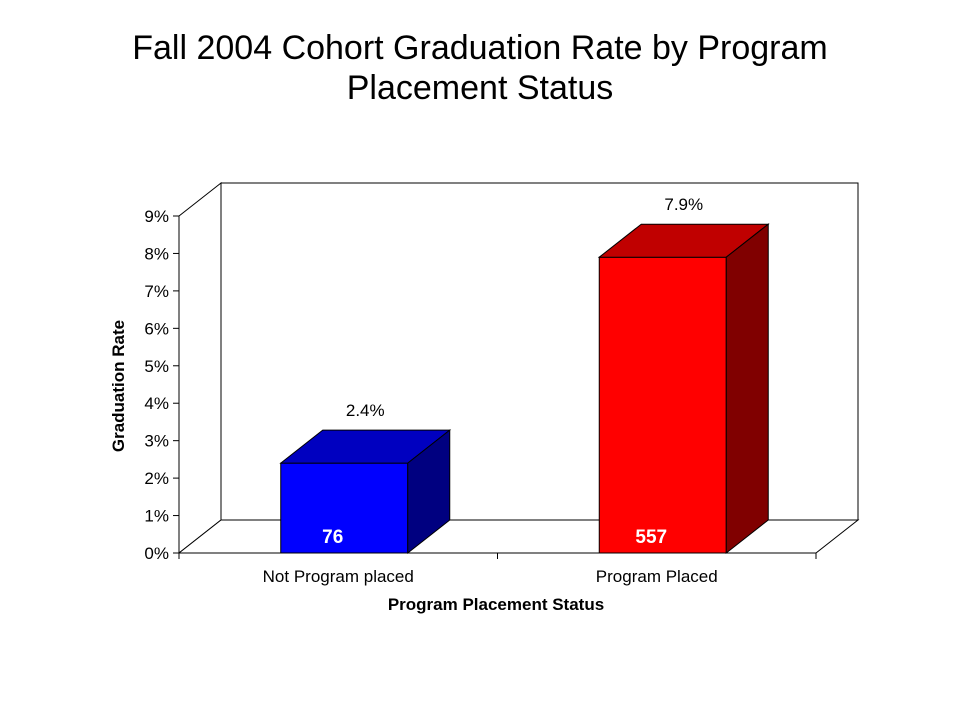 The image size is (960, 720). I want to click on bar-group: 7.9% 557, so click(683, 375).